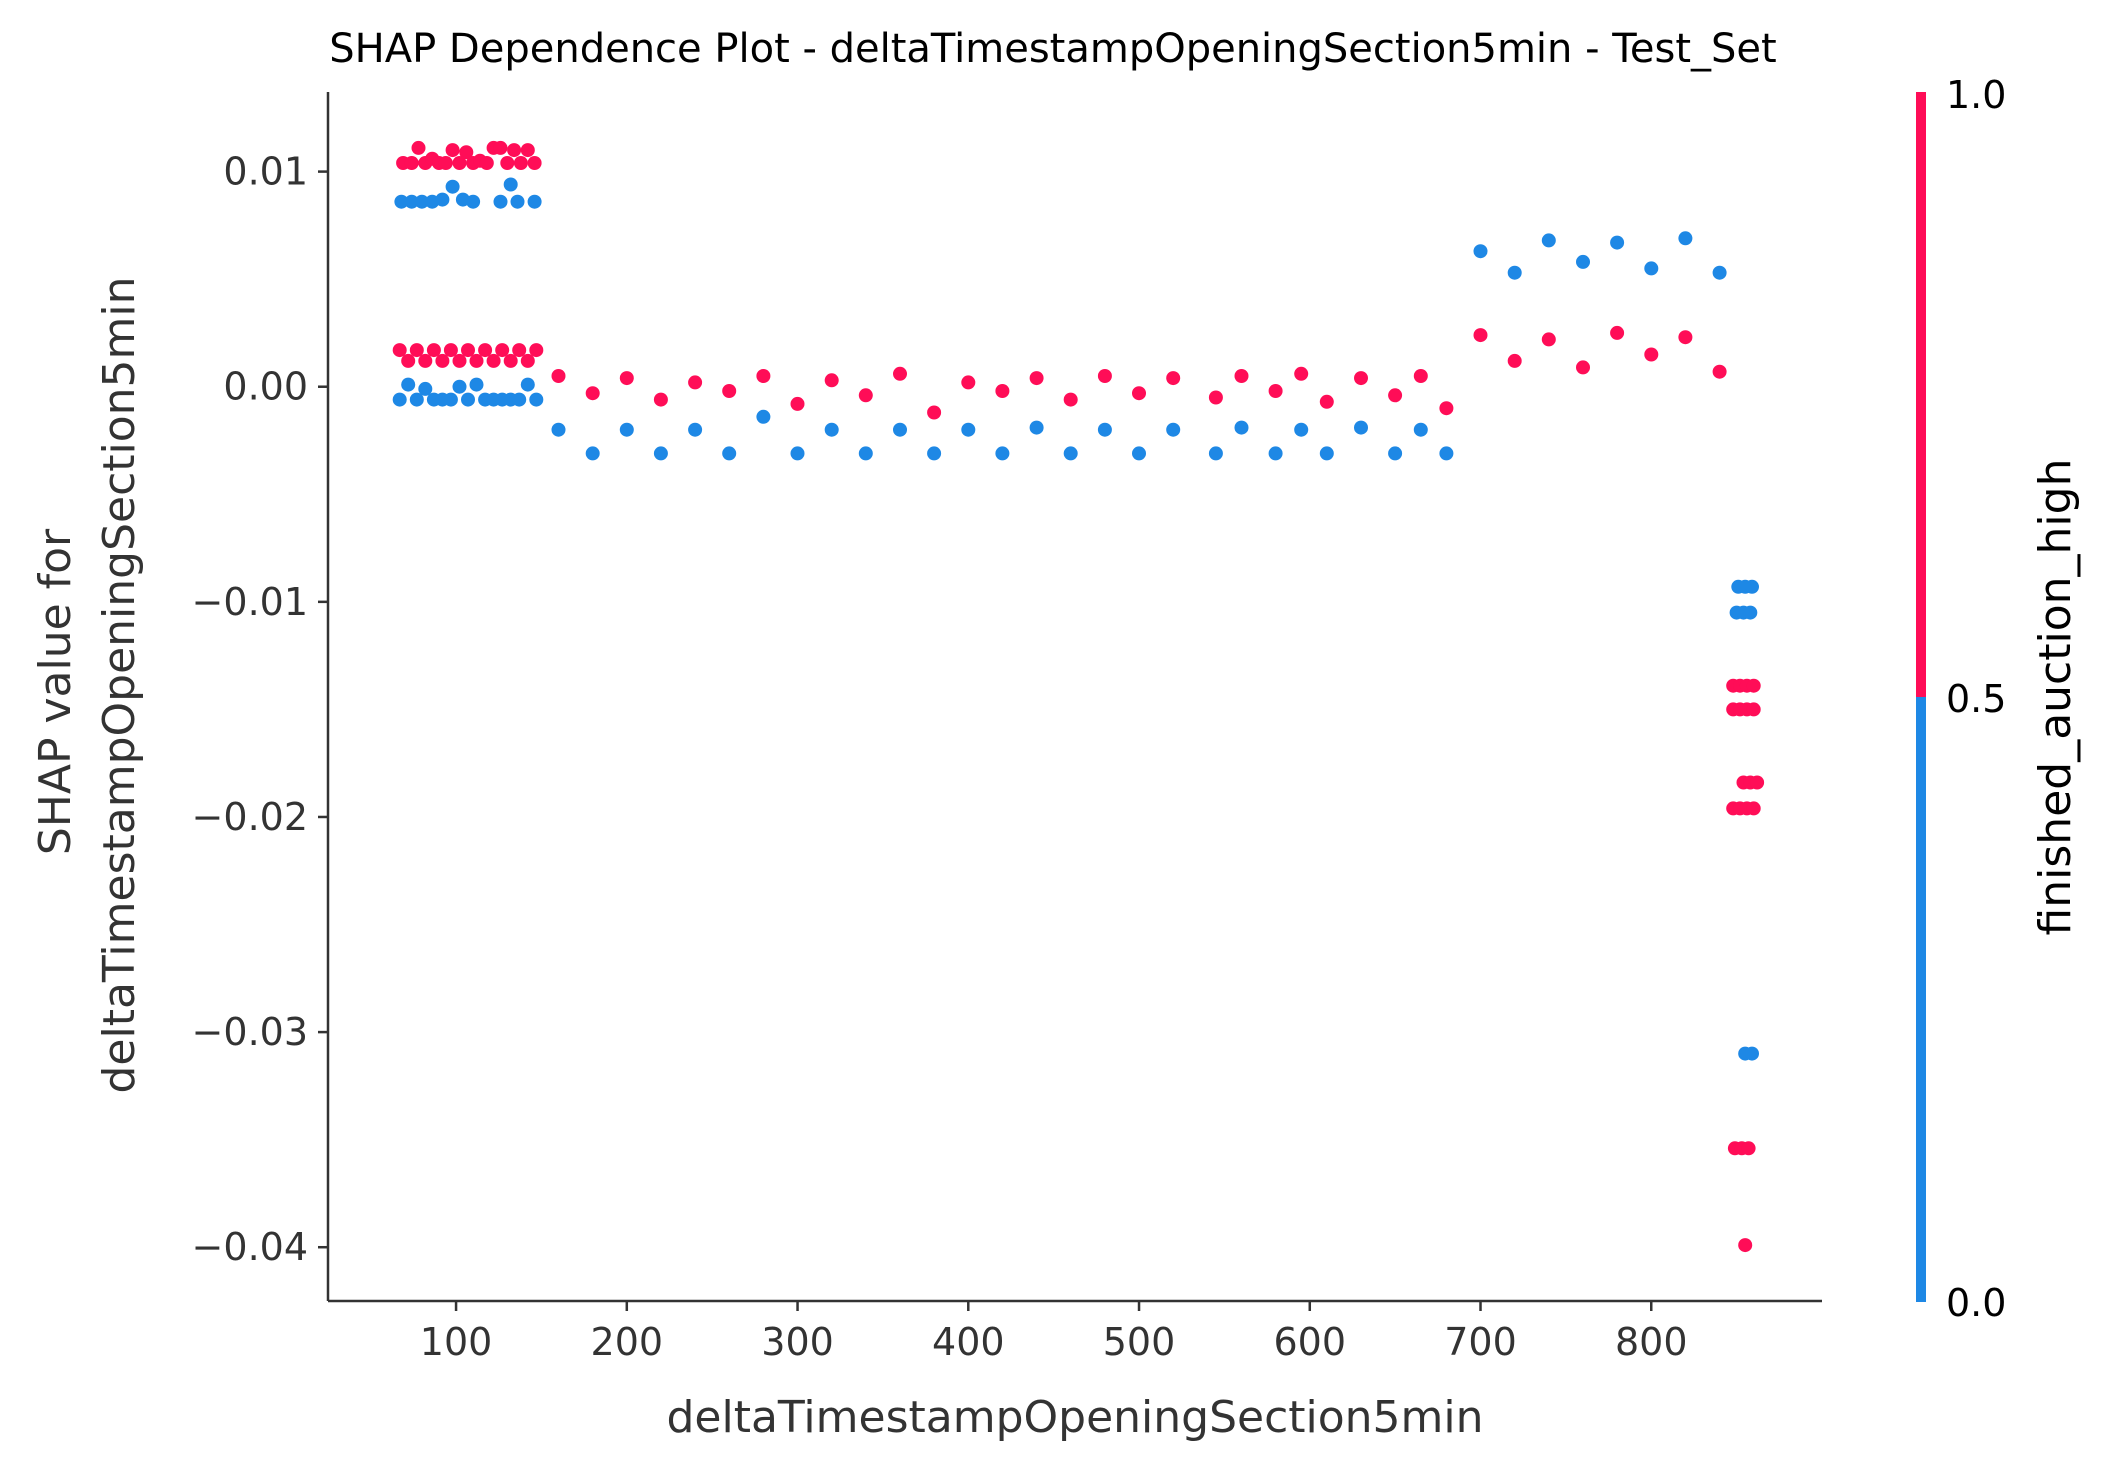 Image resolution: width=2110 pixels, height=1470 pixels. Describe the element at coordinates (1921, 394) in the screenshot. I see `colorbar-high-segment` at that location.